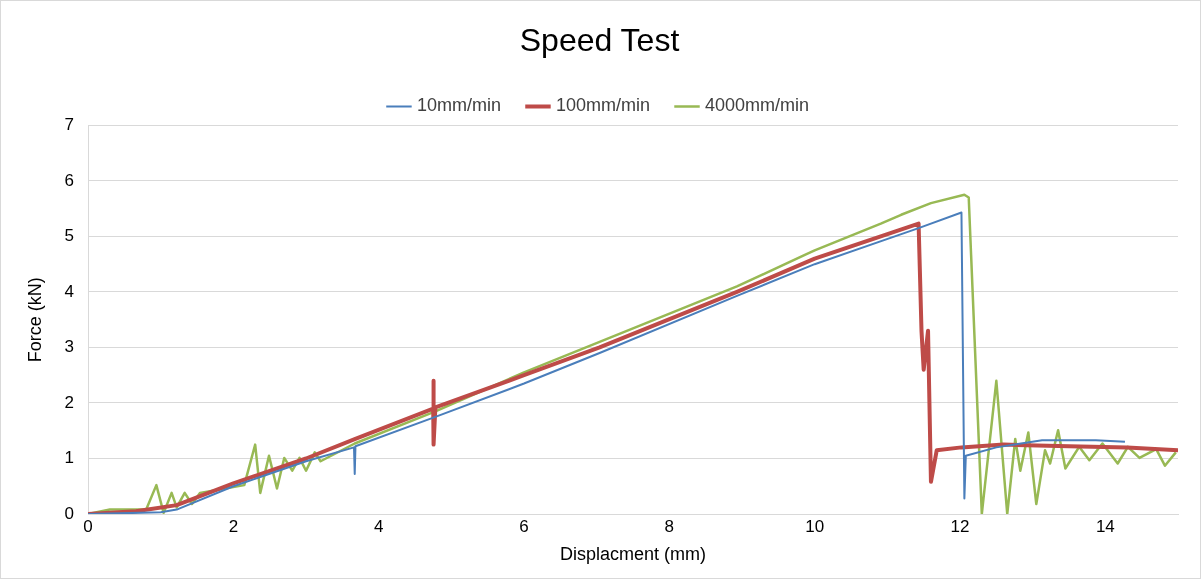 The width and height of the screenshot is (1201, 579). Describe the element at coordinates (69, 402) in the screenshot. I see `y-tick-label: 2` at that location.